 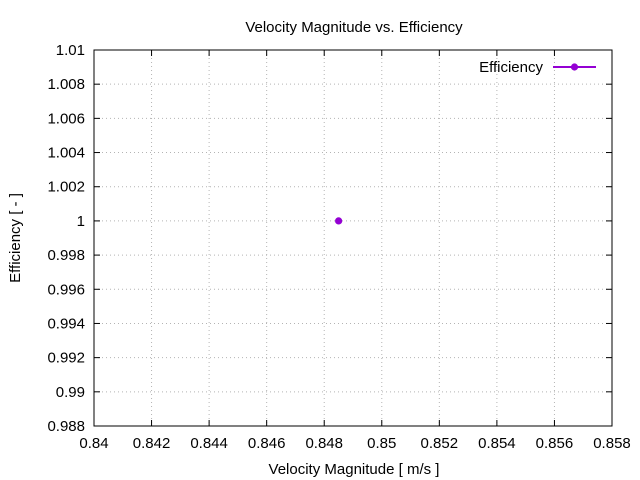 I want to click on y-tick-label: 1.008, so click(x=66, y=84).